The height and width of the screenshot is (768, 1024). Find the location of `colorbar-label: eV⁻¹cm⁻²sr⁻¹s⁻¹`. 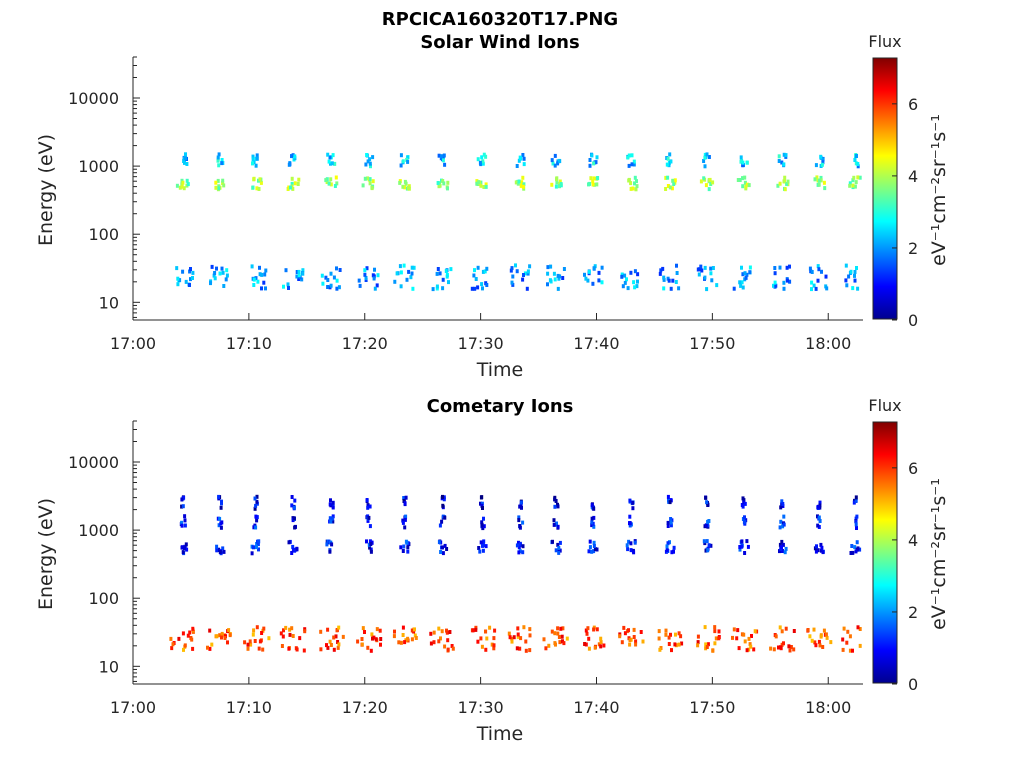

colorbar-label: eV⁻¹cm⁻²sr⁻¹s⁻¹ is located at coordinates (939, 190).